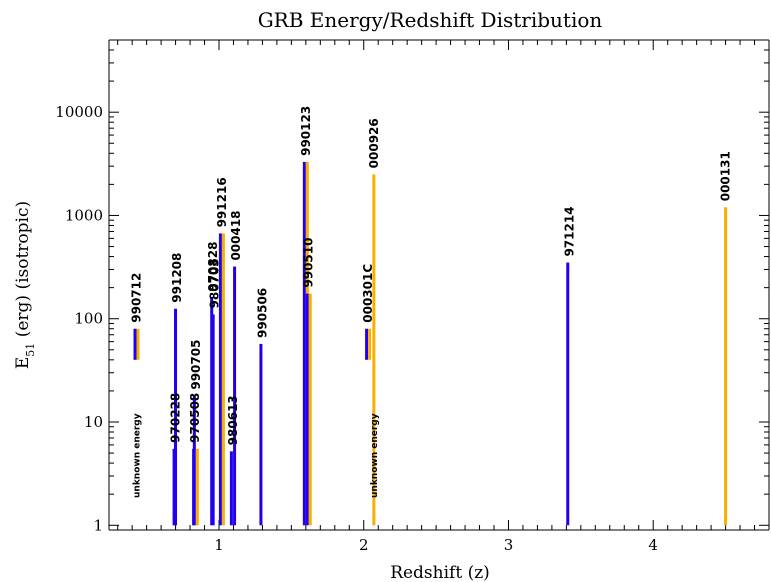 This screenshot has width=771, height=582. I want to click on burst-label-970228: 970228, so click(176, 418).